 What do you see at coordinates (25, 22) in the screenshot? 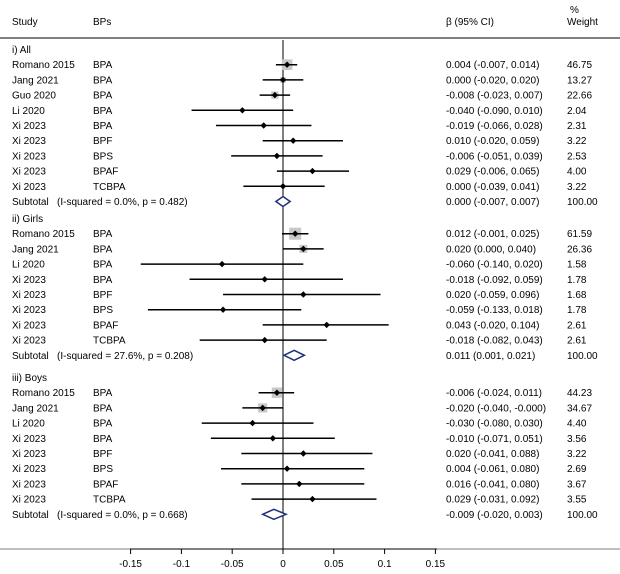
I see `header-study: Study` at bounding box center [25, 22].